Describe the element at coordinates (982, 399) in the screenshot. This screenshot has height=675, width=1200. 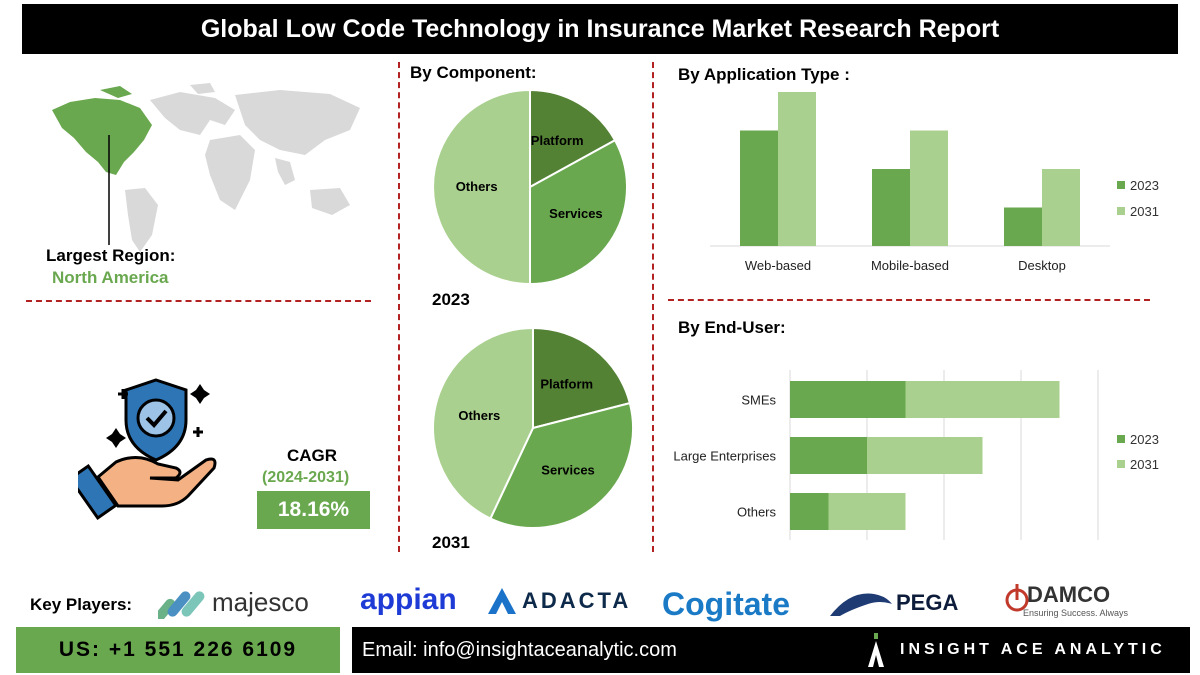
I see `hbar-smes-2031` at that location.